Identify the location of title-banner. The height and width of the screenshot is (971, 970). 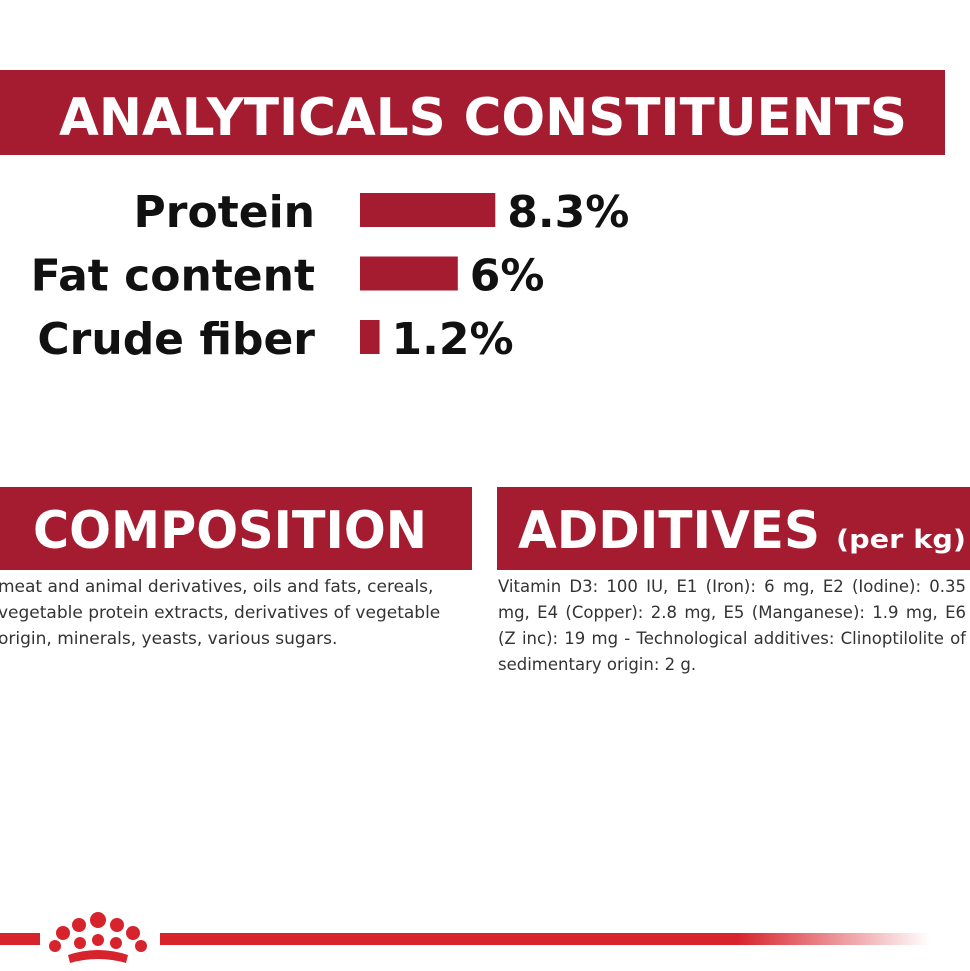
(472, 112).